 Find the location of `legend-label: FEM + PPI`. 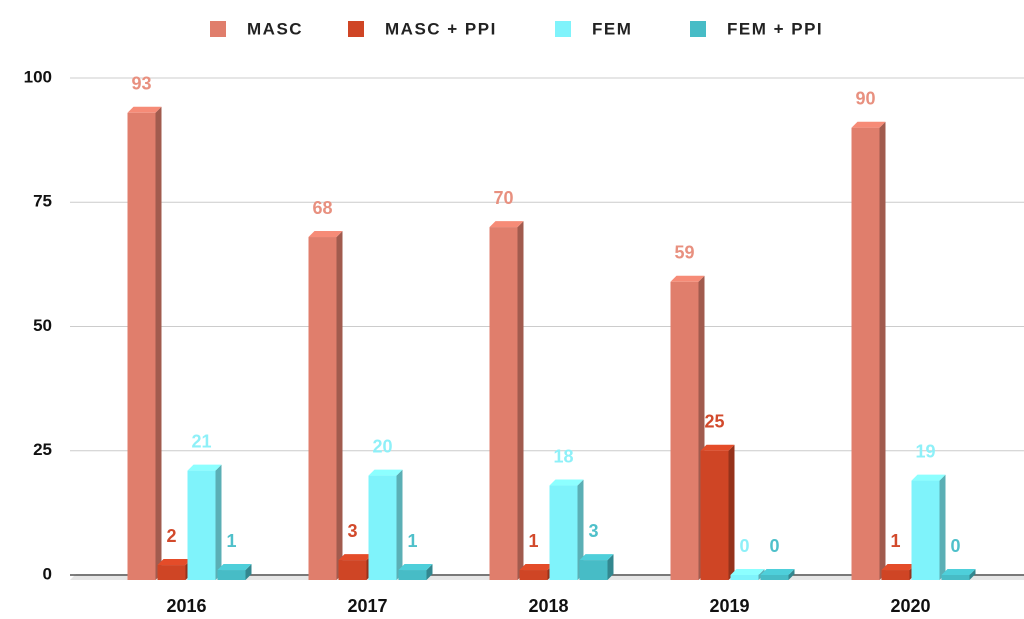

legend-label: FEM + PPI is located at coordinates (775, 28).